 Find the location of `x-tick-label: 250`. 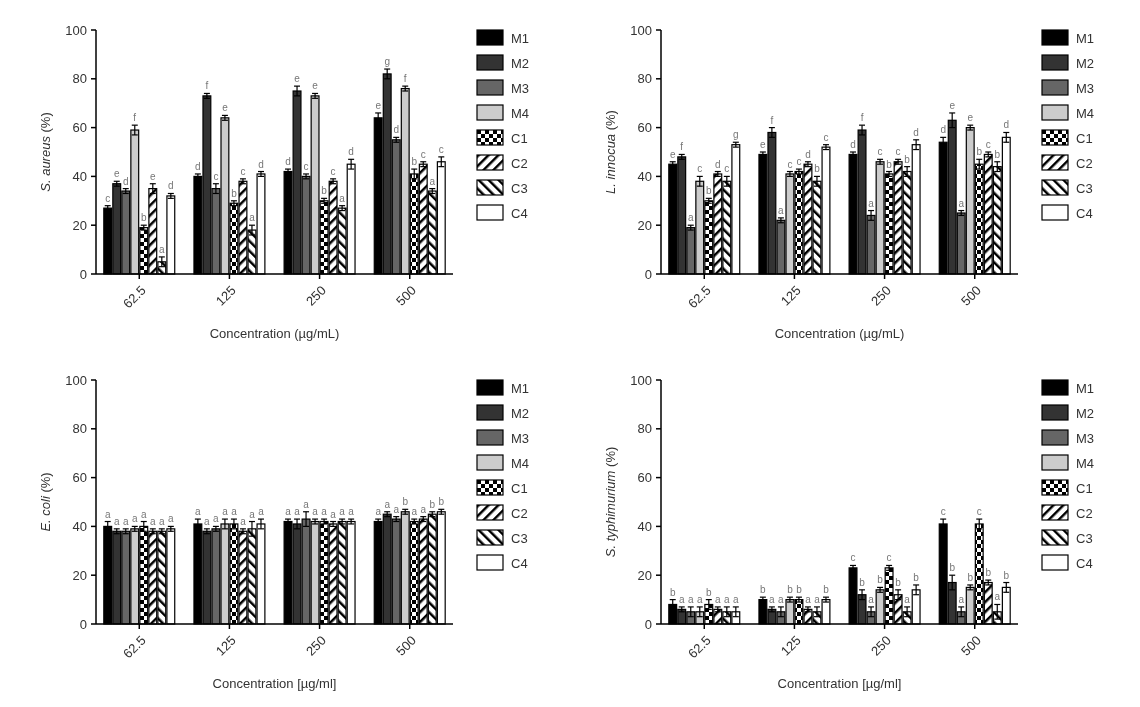

x-tick-label: 250 is located at coordinates (880, 645).